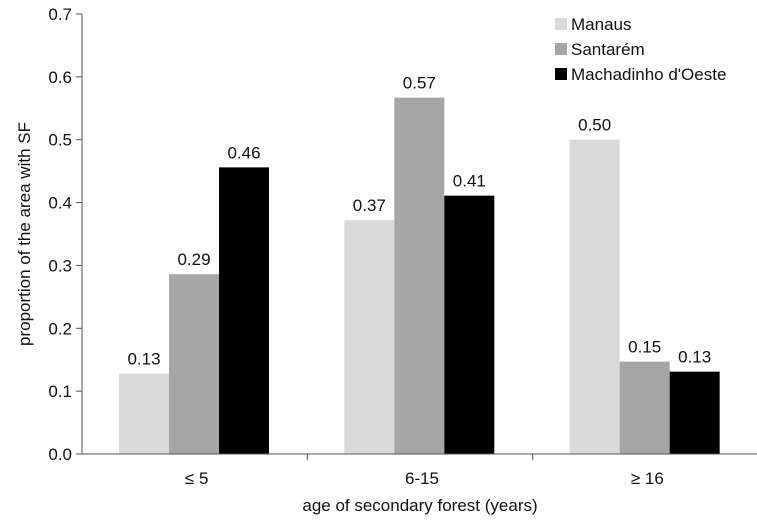  I want to click on data-label-2-2: 0.13, so click(694, 357).